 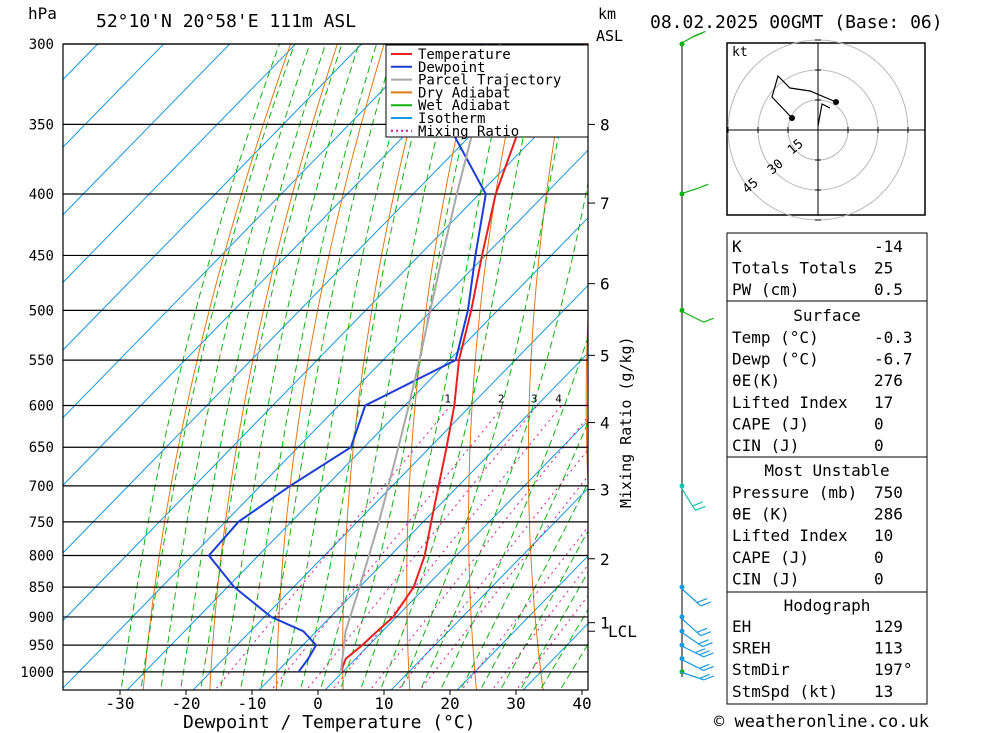 What do you see at coordinates (607, 14) in the screenshot?
I see `km-unit-label: km` at bounding box center [607, 14].